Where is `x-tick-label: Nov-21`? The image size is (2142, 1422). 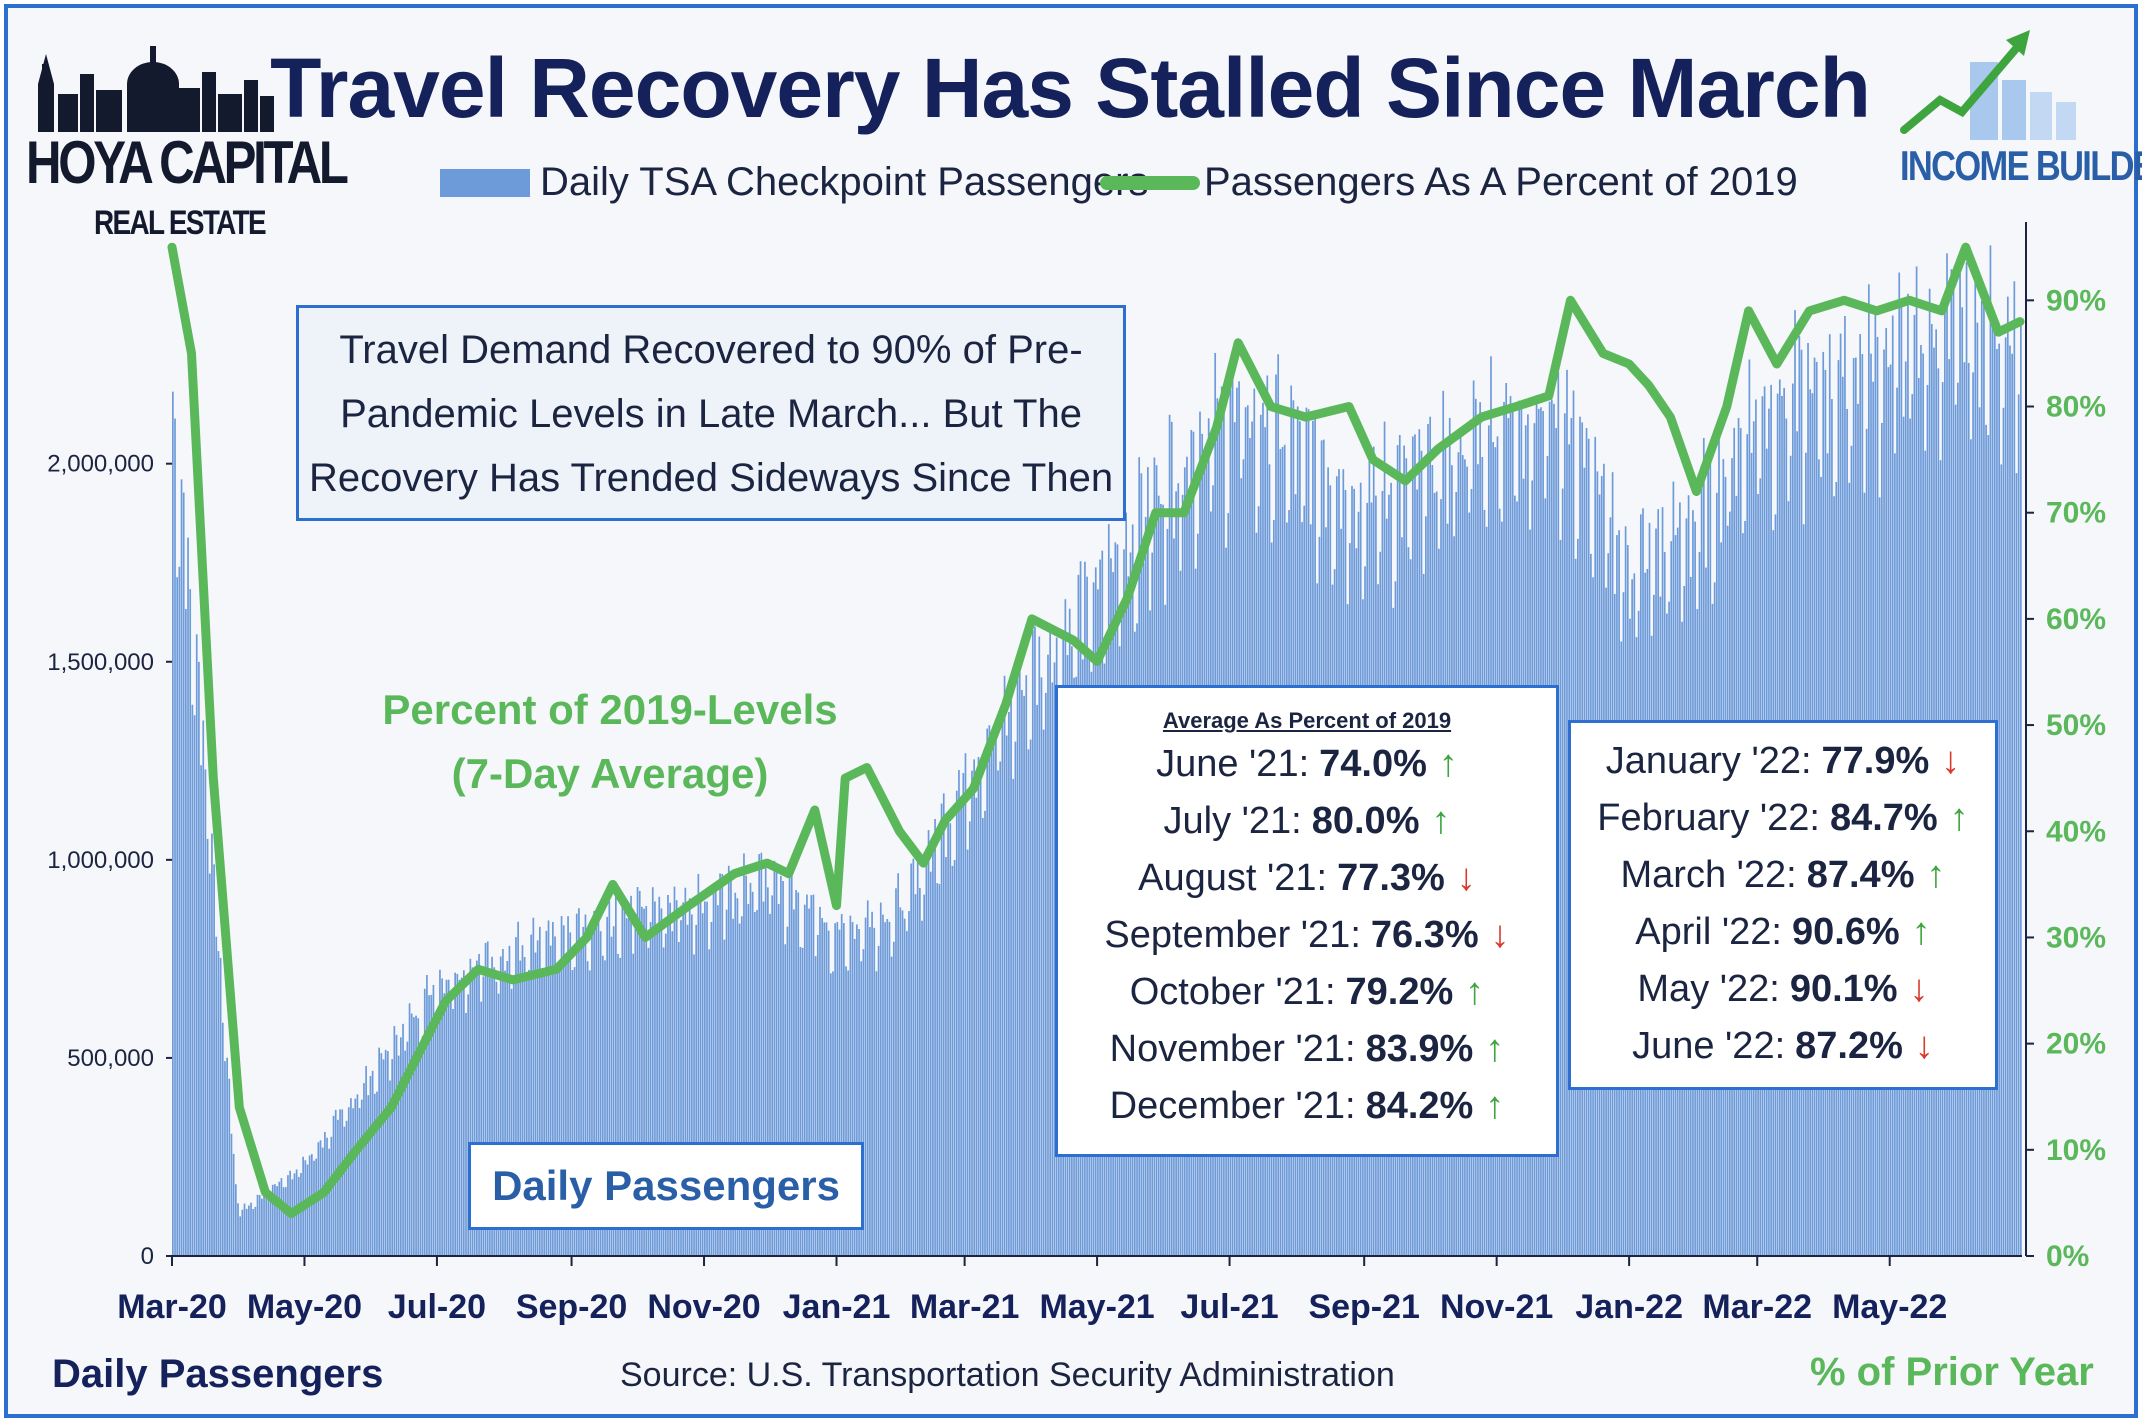 x-tick-label: Nov-21 is located at coordinates (1496, 1307).